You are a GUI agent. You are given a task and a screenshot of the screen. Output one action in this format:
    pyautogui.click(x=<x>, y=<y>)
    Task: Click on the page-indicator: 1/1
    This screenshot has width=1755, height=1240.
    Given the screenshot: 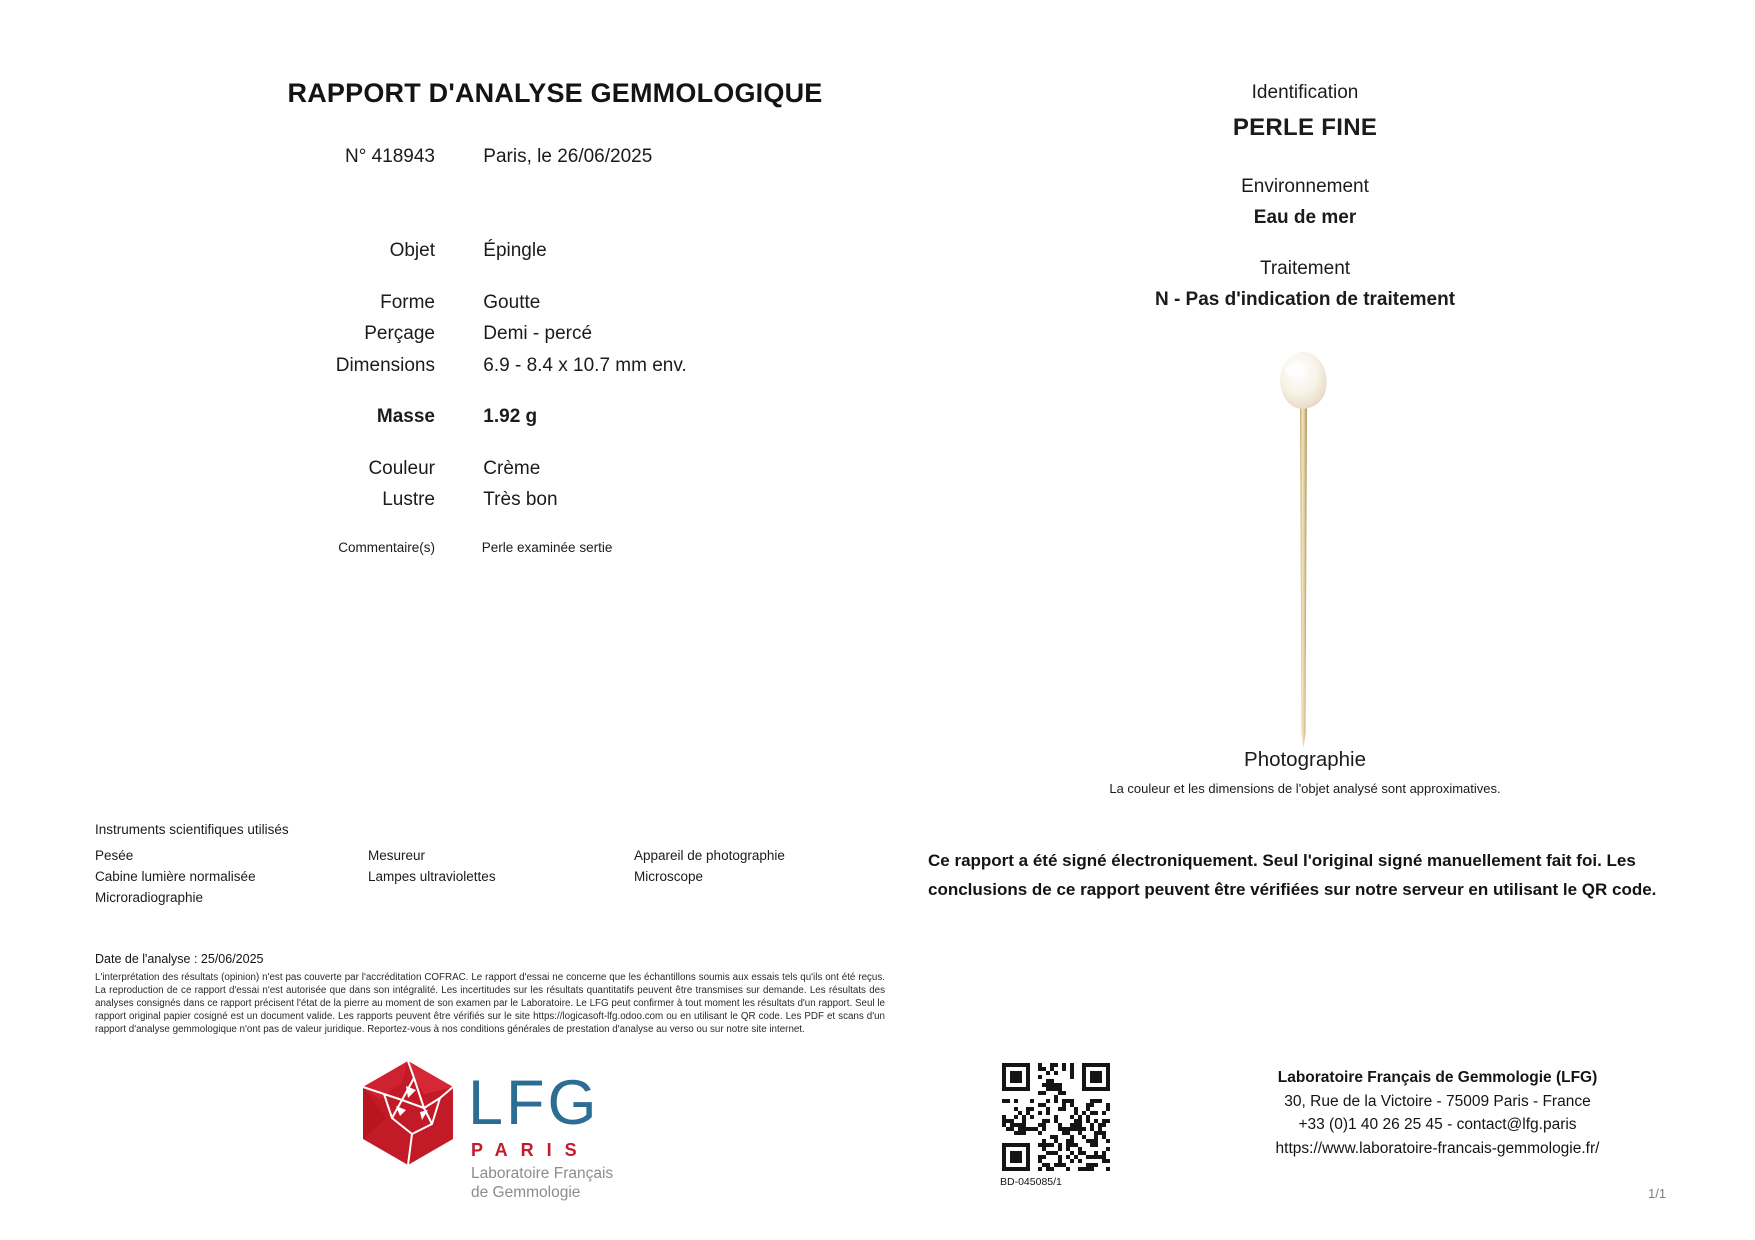 What is the action you would take?
    pyautogui.click(x=1657, y=1193)
    